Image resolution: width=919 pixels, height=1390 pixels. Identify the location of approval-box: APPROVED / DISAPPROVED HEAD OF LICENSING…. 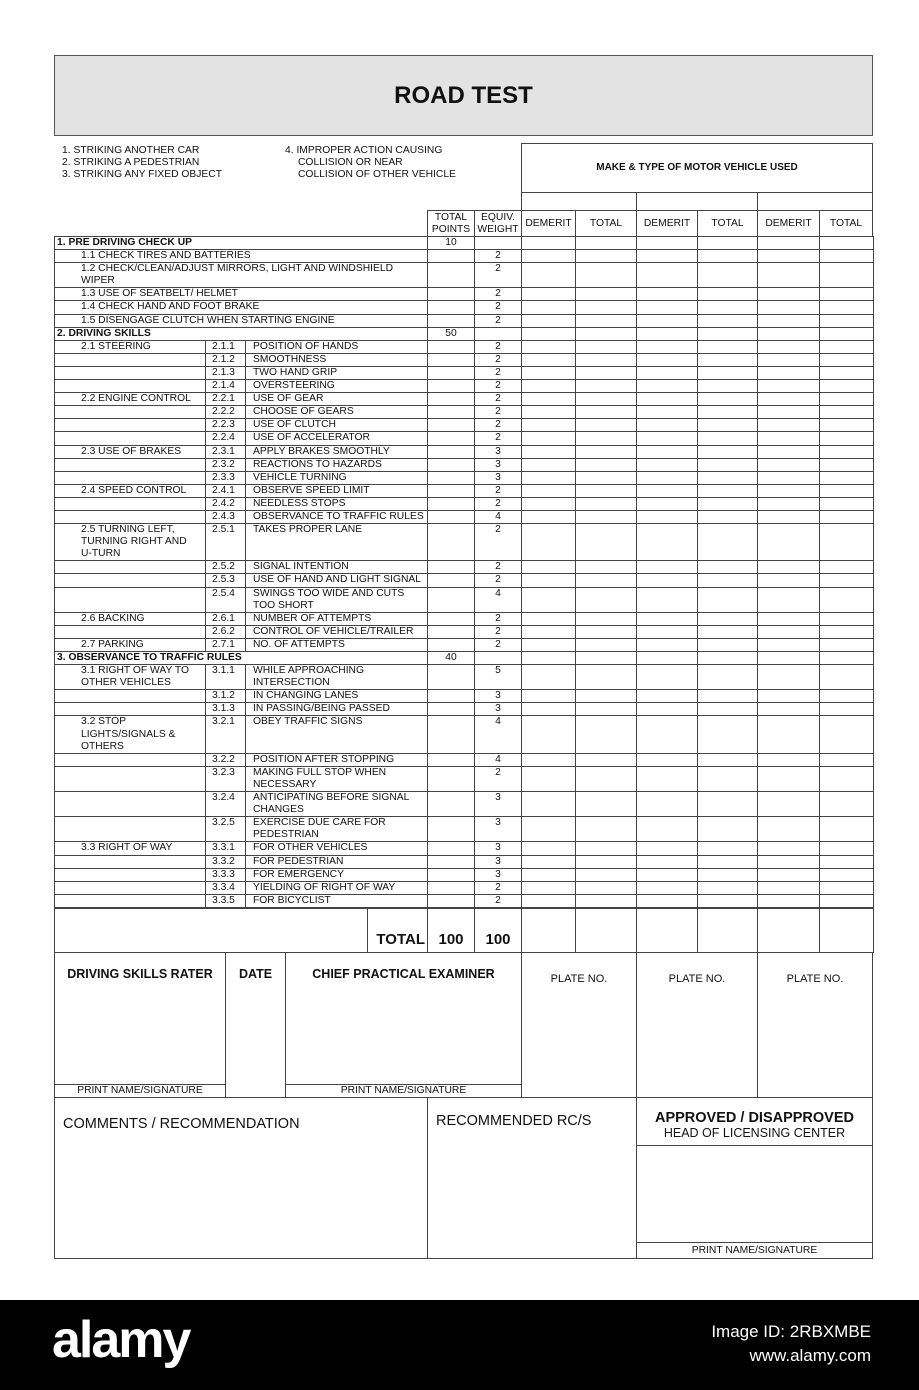
(754, 1178).